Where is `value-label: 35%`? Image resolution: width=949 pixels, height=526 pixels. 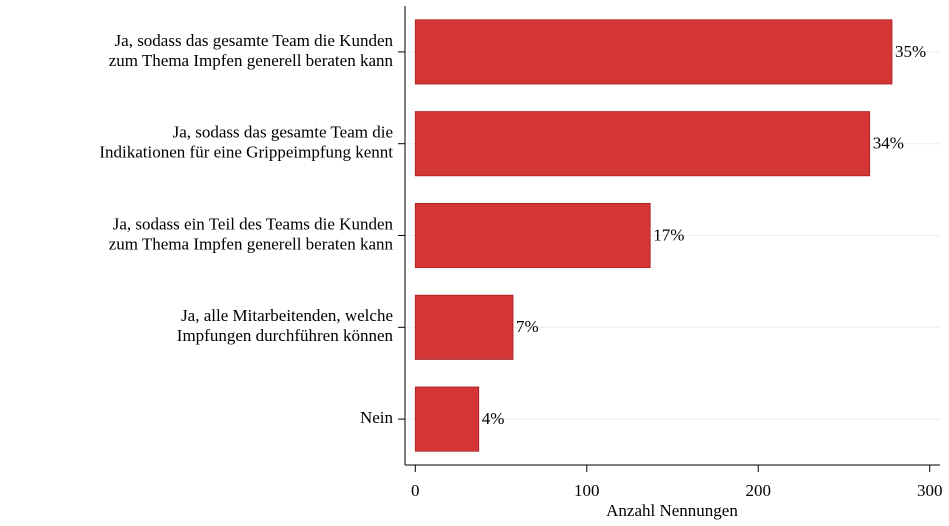 value-label: 35% is located at coordinates (910, 51).